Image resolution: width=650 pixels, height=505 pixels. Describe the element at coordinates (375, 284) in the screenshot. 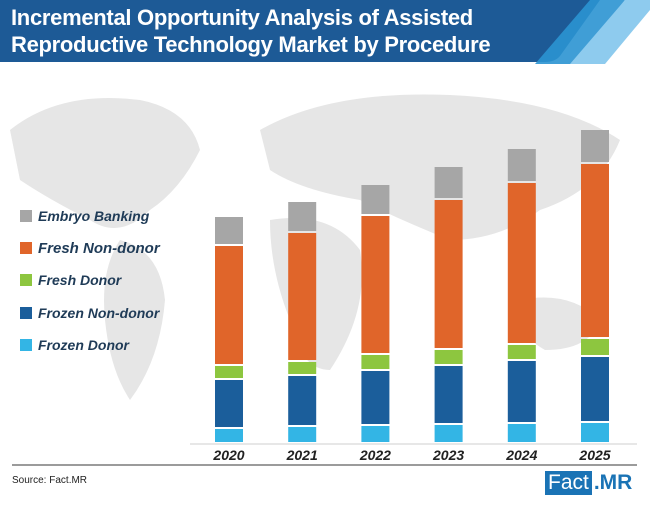

I see `bar-segment-fresh-non-donor-2022` at that location.